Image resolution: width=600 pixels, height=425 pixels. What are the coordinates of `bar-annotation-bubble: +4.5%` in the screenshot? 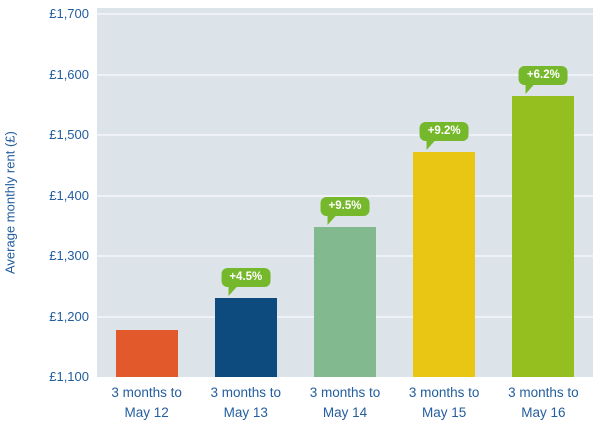 It's located at (246, 281).